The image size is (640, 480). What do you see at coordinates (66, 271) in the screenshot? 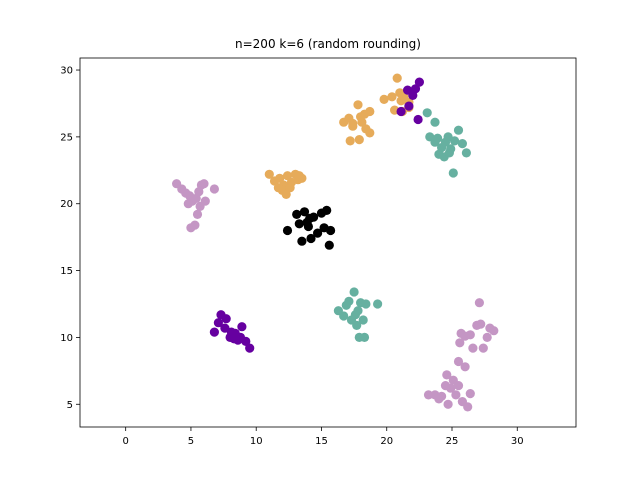
I see `y-tick-label: 15` at bounding box center [66, 271].